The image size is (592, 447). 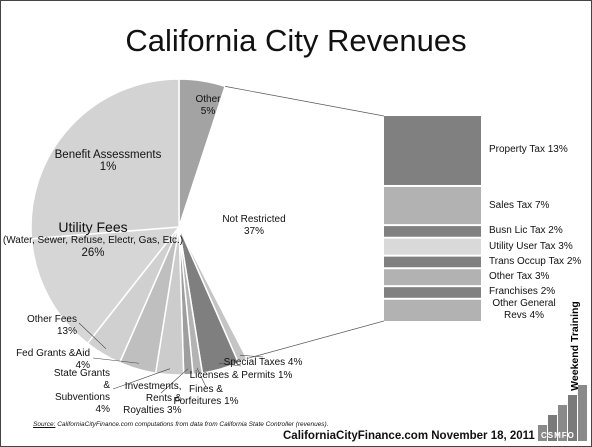 What do you see at coordinates (542, 205) in the screenshot?
I see `bar-value: 7%` at bounding box center [542, 205].